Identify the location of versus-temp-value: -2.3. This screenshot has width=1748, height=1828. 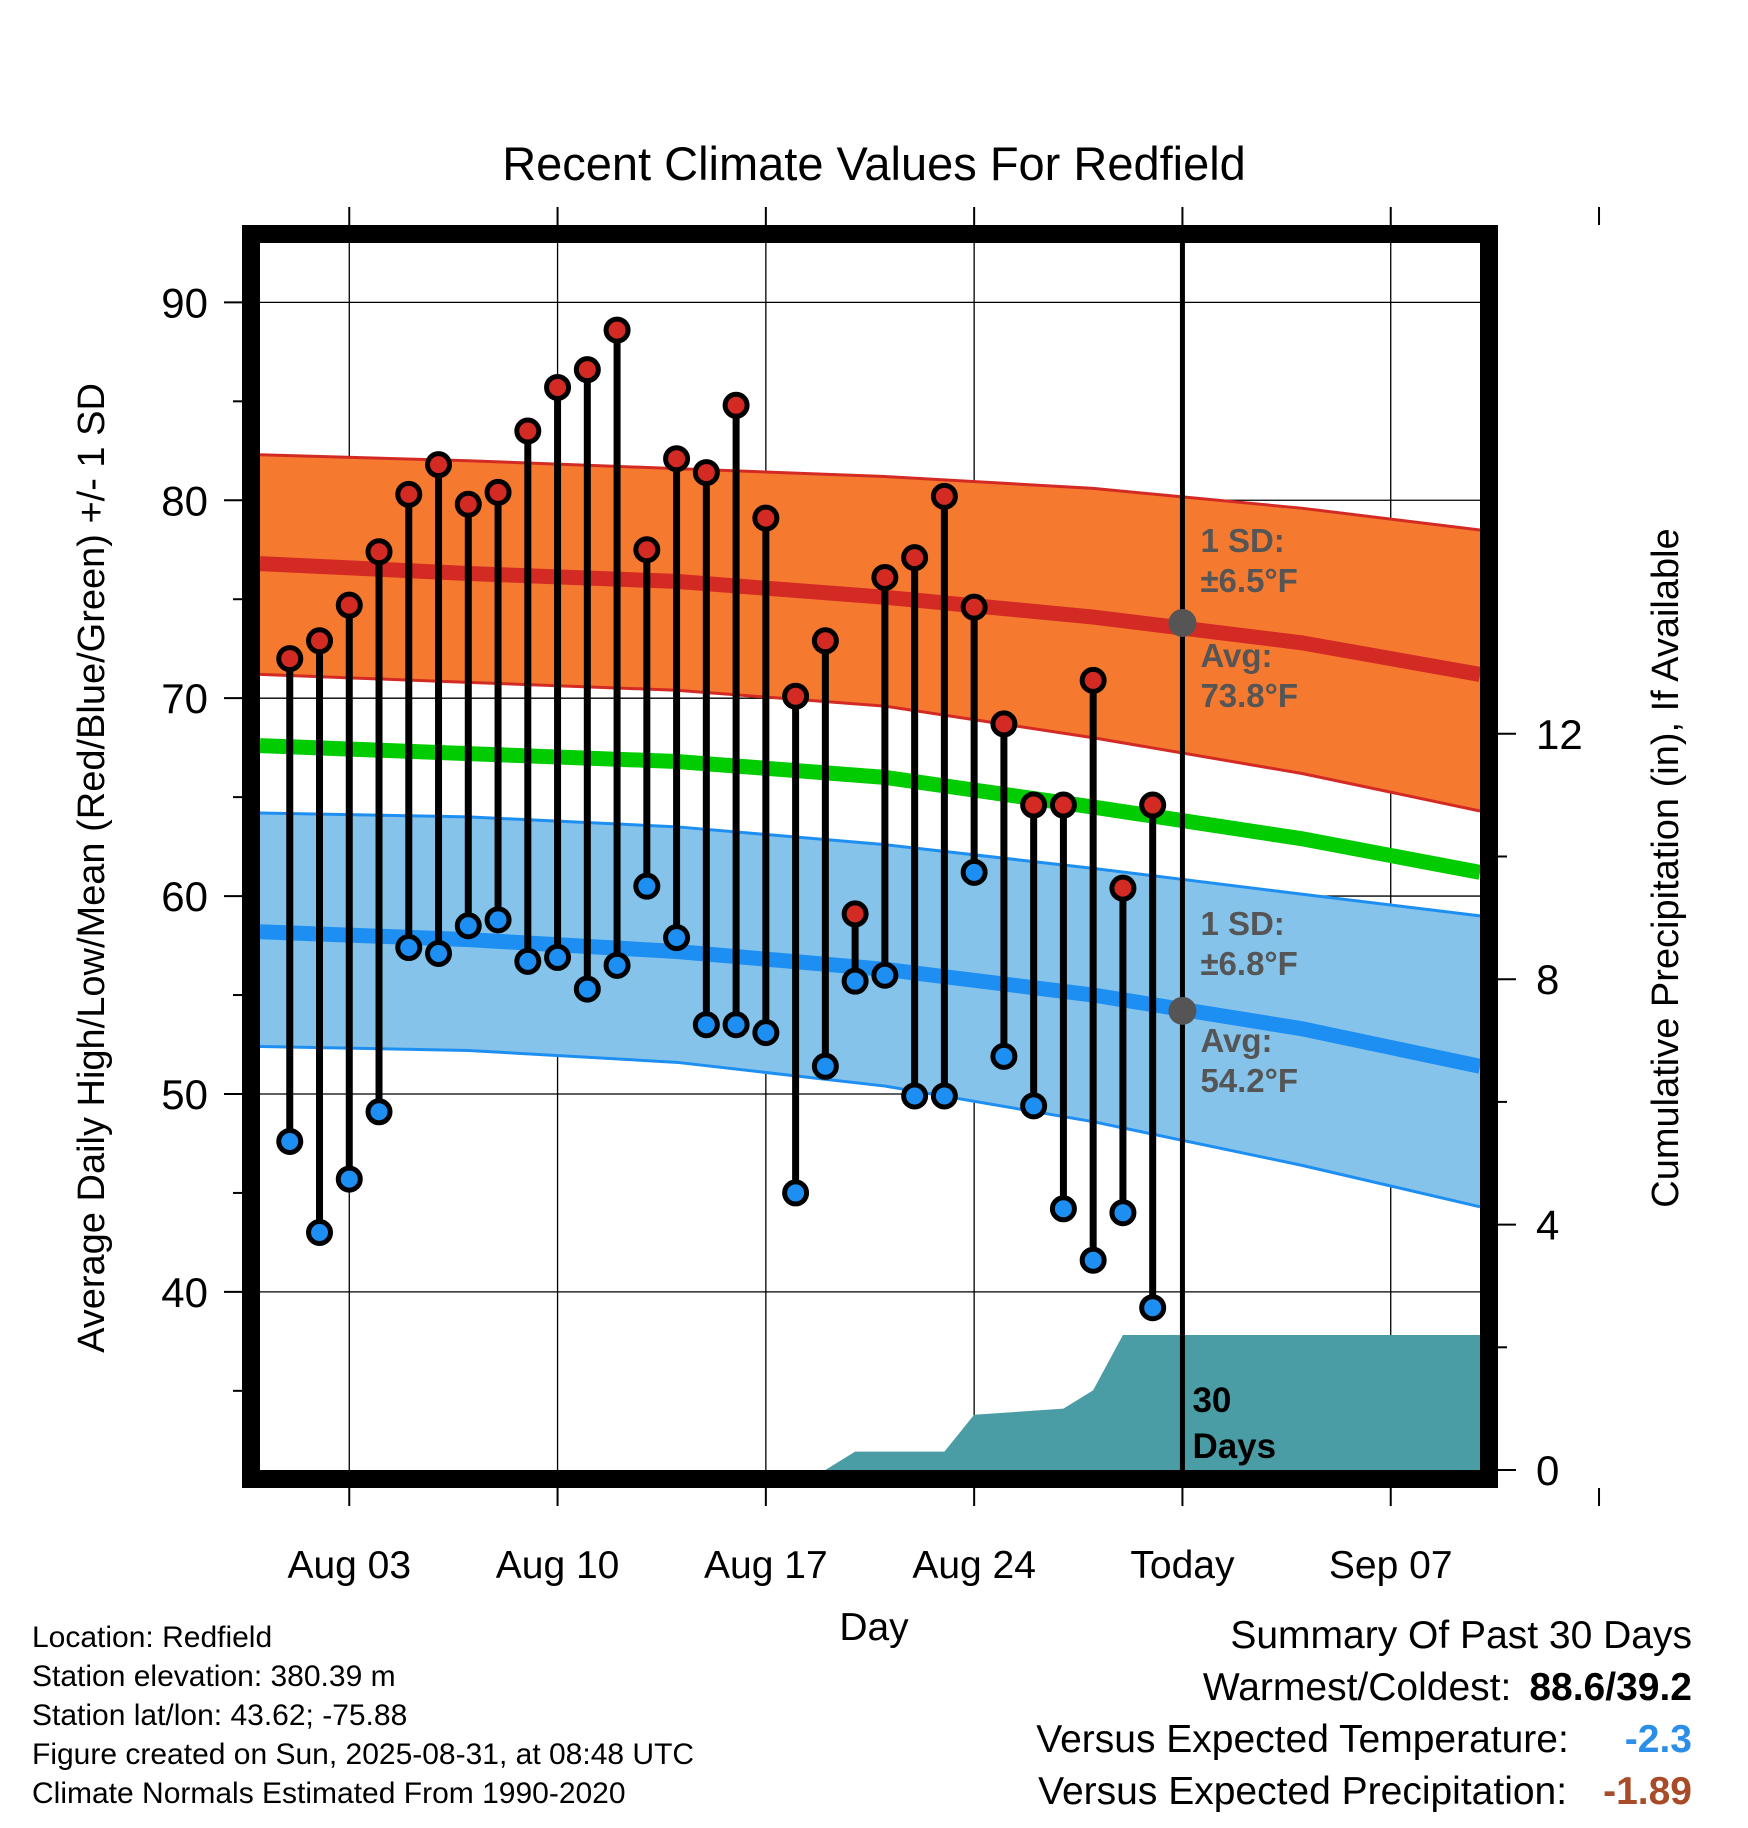
(1658, 1739).